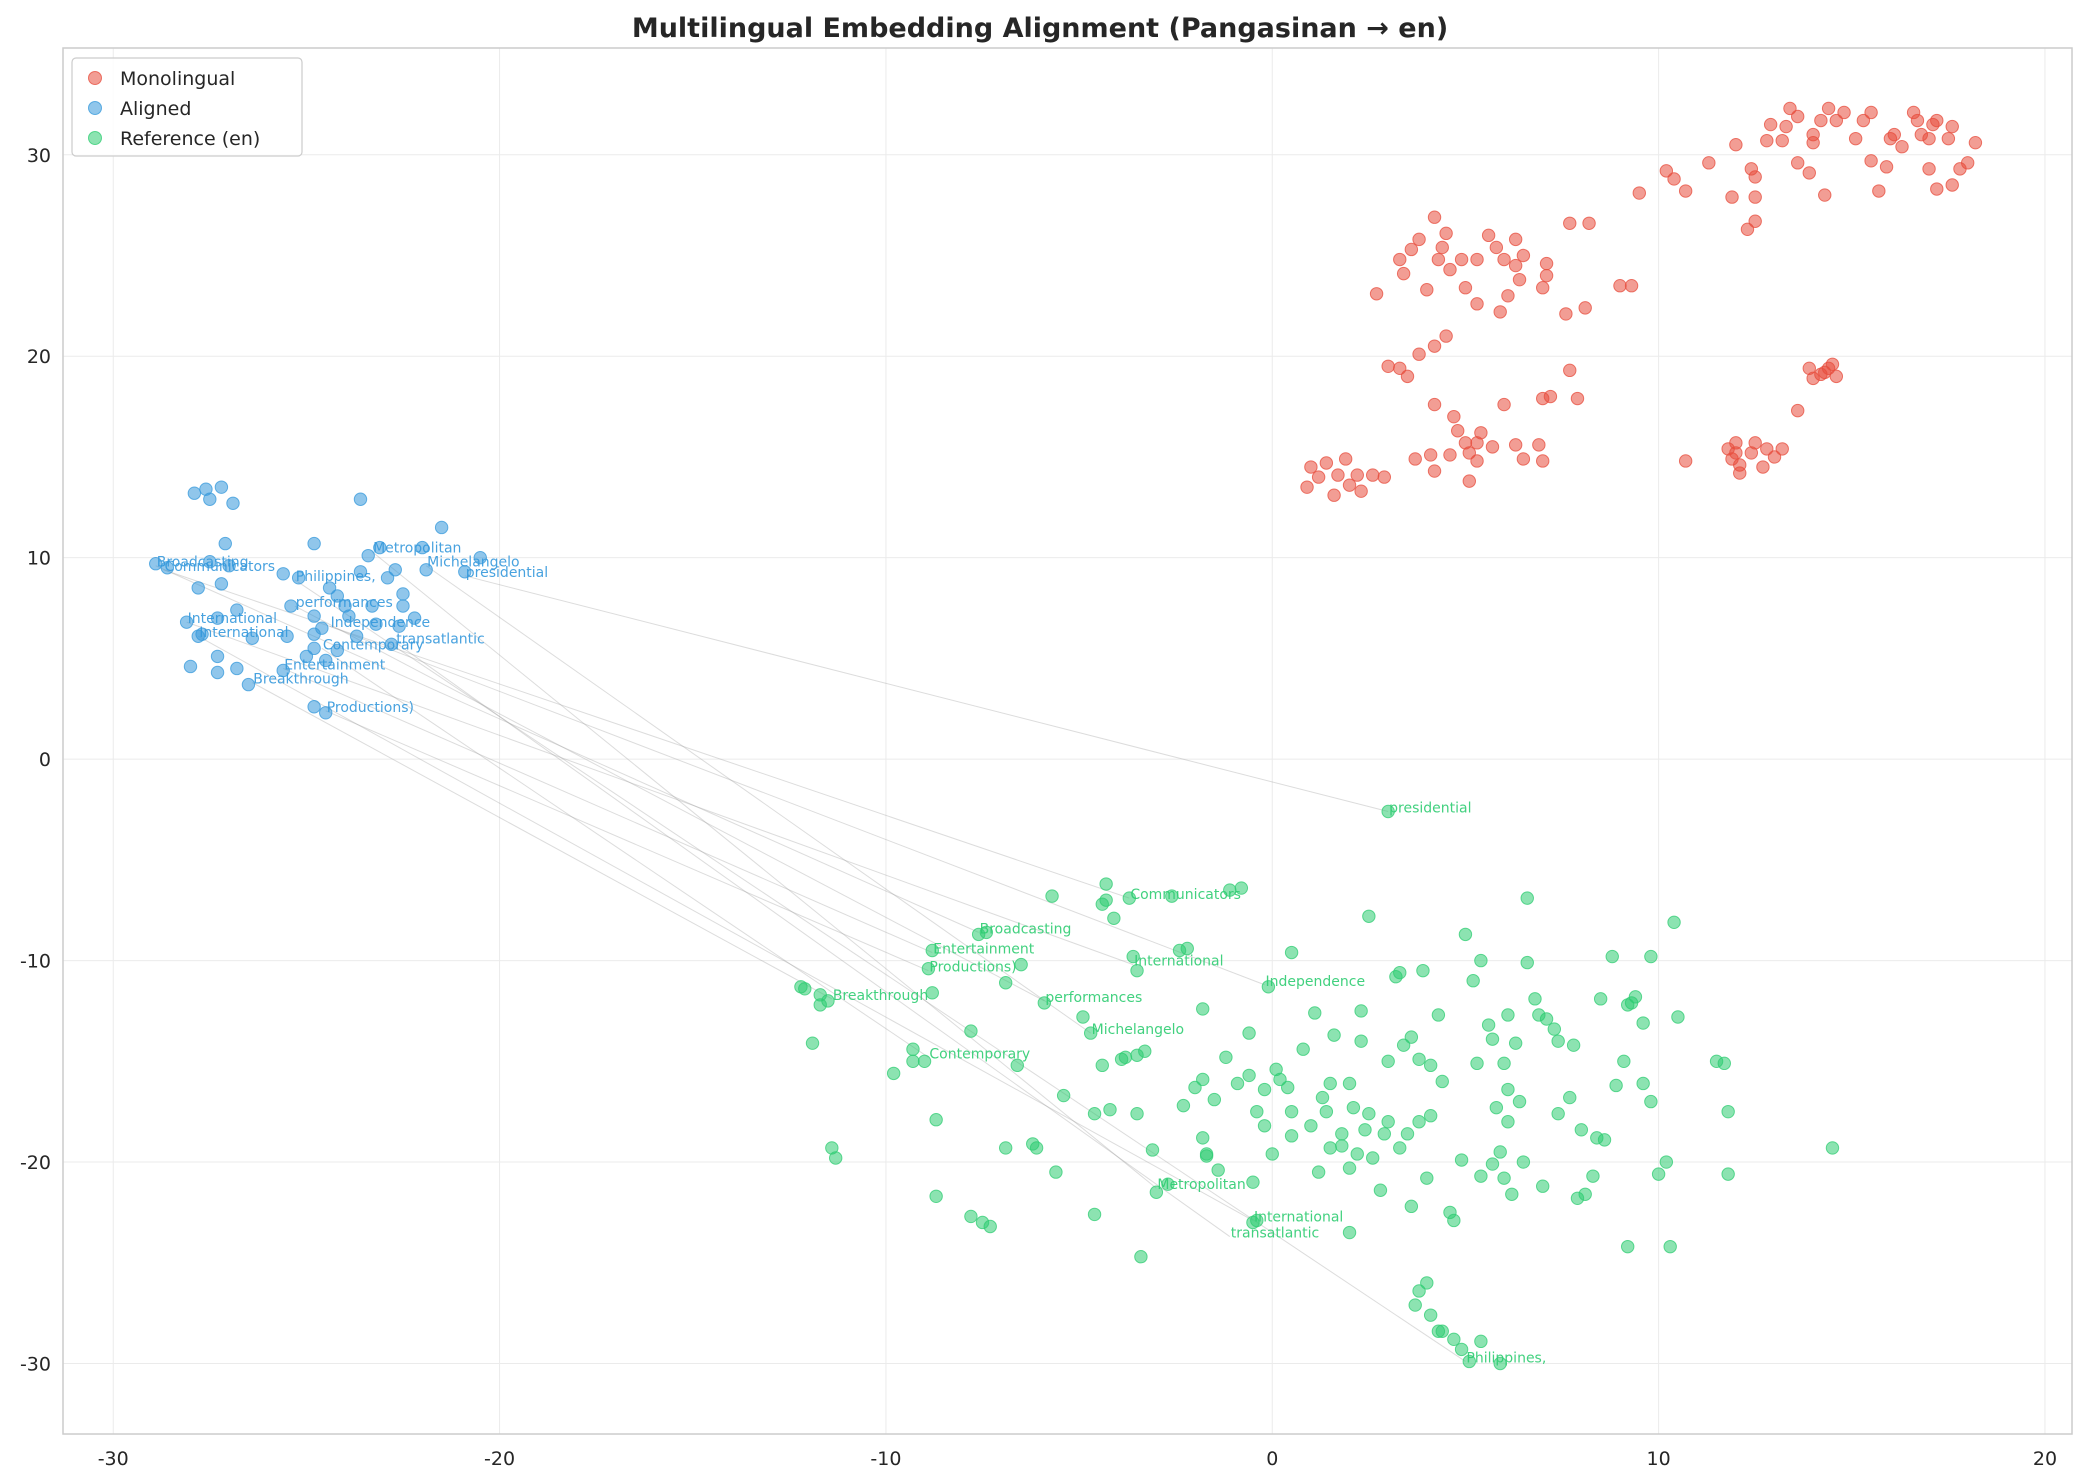  What do you see at coordinates (39, 559) in the screenshot?
I see `y-tick-label: 10` at bounding box center [39, 559].